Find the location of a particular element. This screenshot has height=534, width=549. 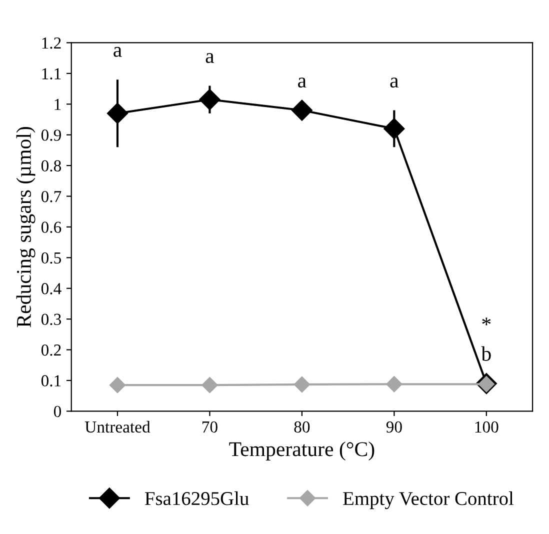

y-tick-label: 0.1 is located at coordinates (51, 380).